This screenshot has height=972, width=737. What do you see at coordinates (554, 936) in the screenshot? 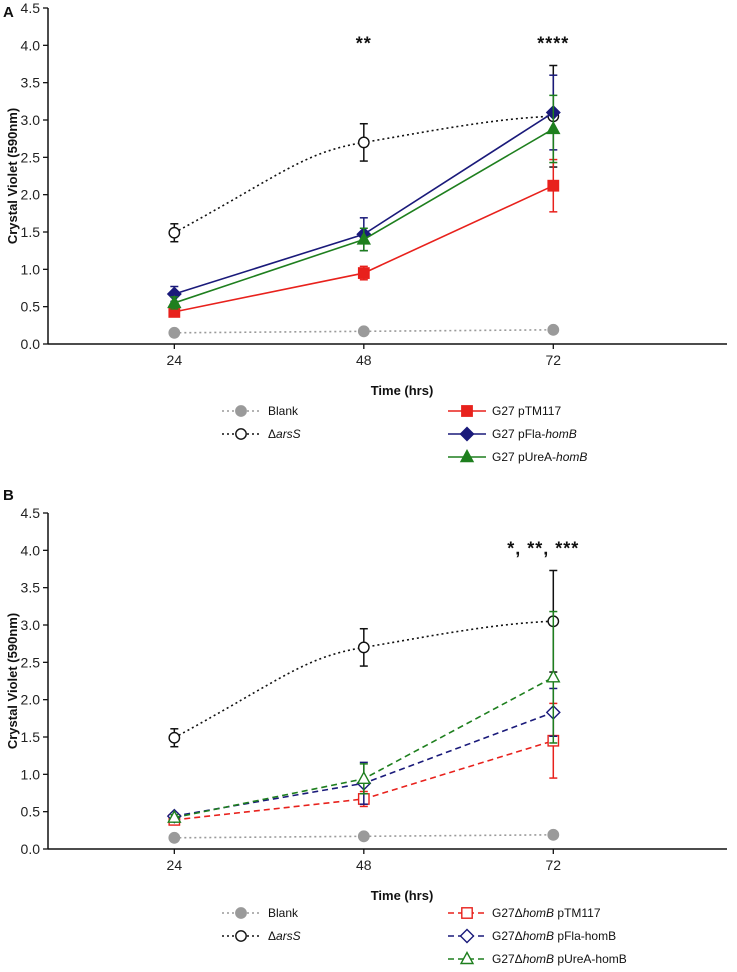
I see `legend-label: G27ΔhomB pFla-homB` at bounding box center [554, 936].